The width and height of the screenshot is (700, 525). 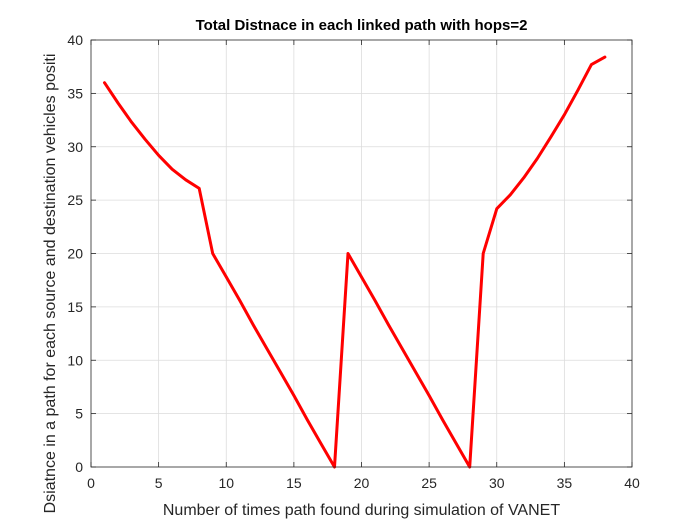 I want to click on x-tick-label: 0, so click(x=91, y=483).